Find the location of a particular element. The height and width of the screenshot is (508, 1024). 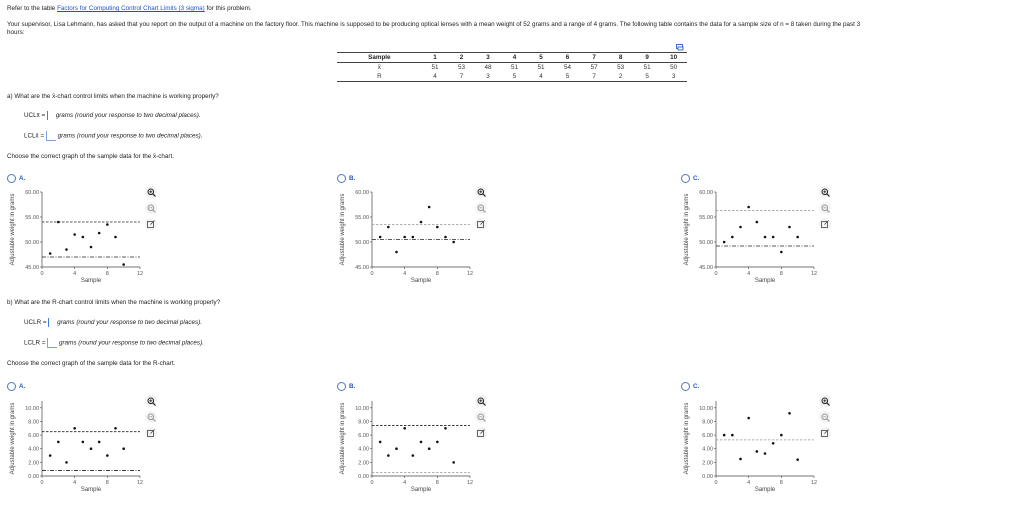

option-xbar-a: A. is located at coordinates (16, 178).